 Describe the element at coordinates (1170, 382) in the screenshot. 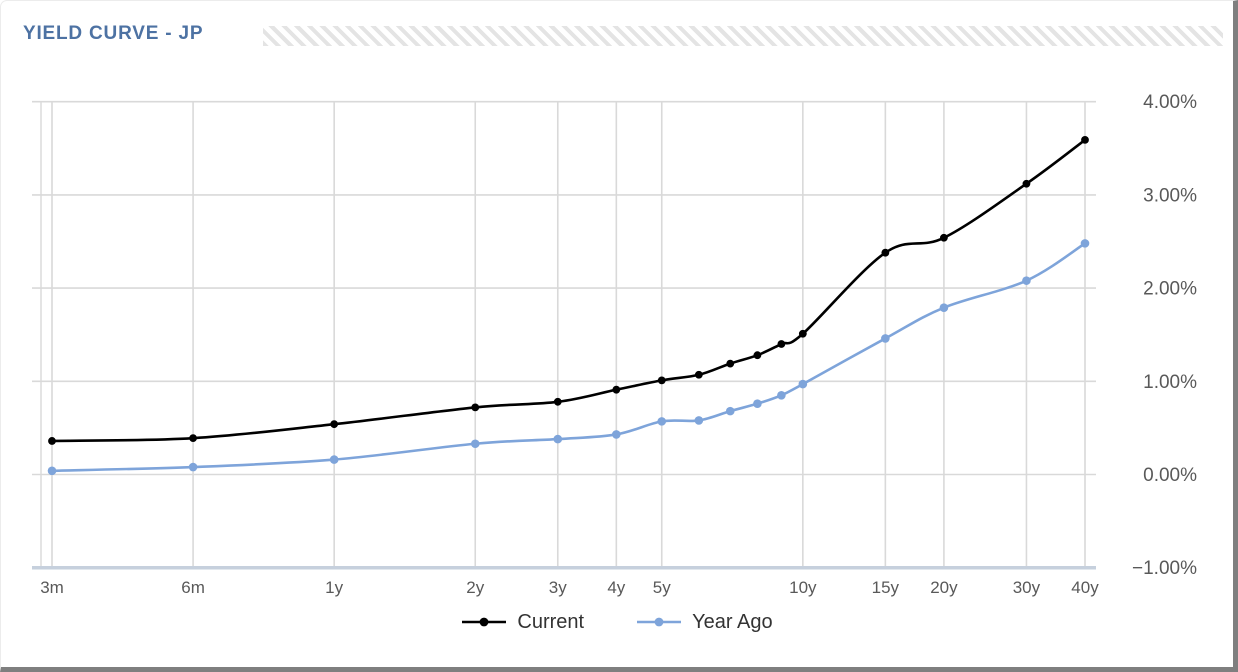

I see `y-tick-label: 1.00%` at that location.